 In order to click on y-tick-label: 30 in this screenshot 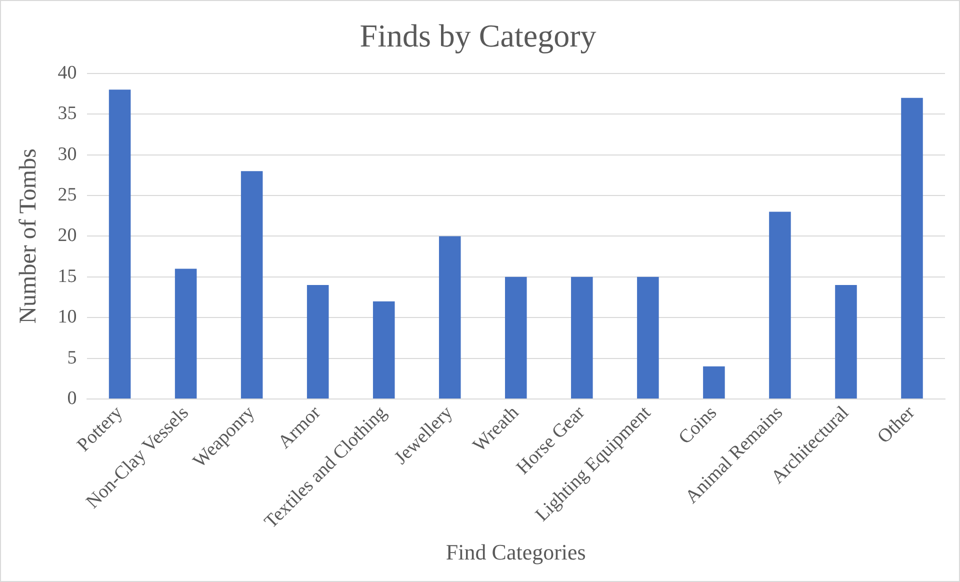, I will do `click(67, 154)`.